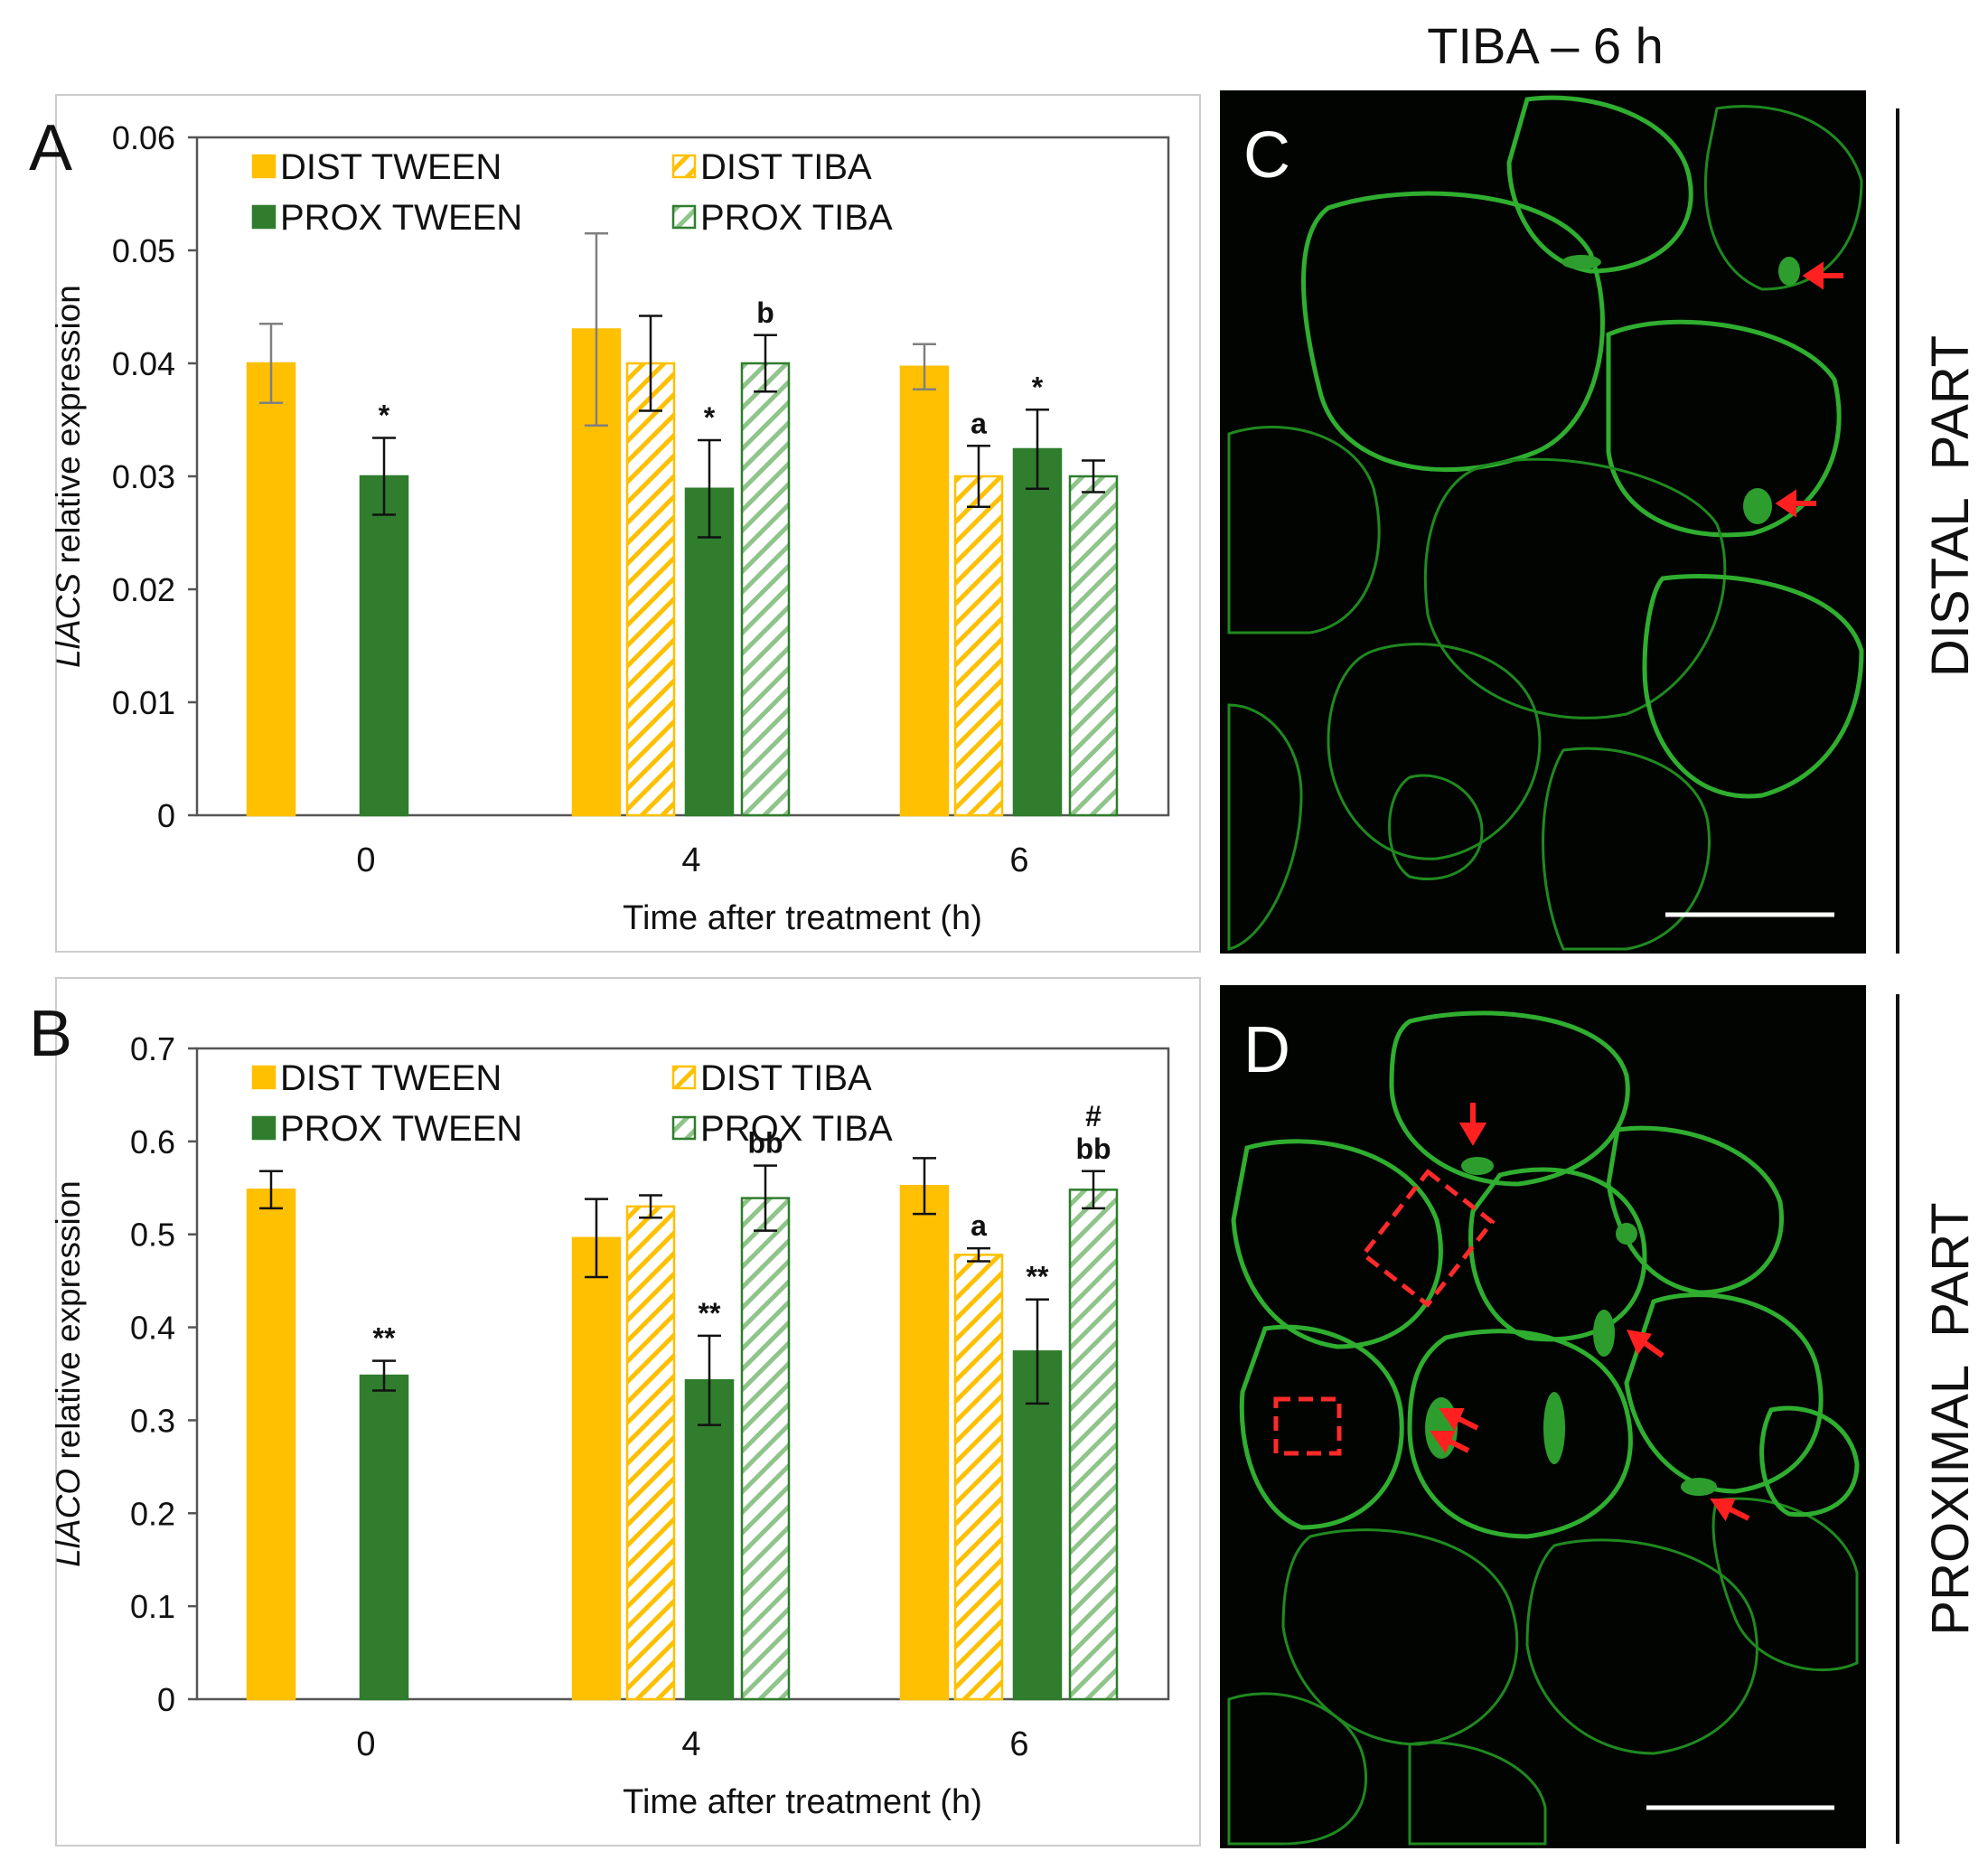 The width and height of the screenshot is (1988, 1870). What do you see at coordinates (796, 218) in the screenshot?
I see `chart-a-legend-label-prox-tiba: PROX TIBA` at bounding box center [796, 218].